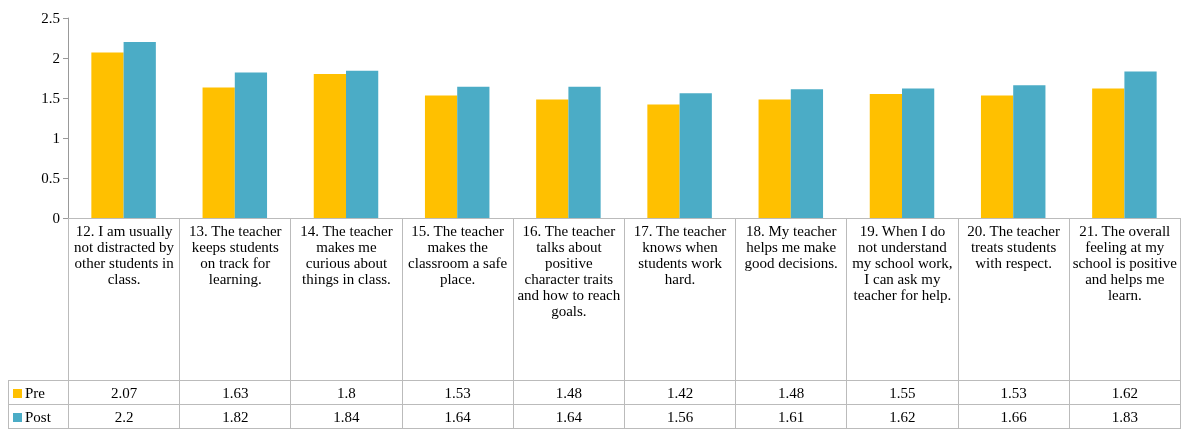 The height and width of the screenshot is (432, 1186). Describe the element at coordinates (124, 392) in the screenshot. I see `data-label: 2.07` at that location.